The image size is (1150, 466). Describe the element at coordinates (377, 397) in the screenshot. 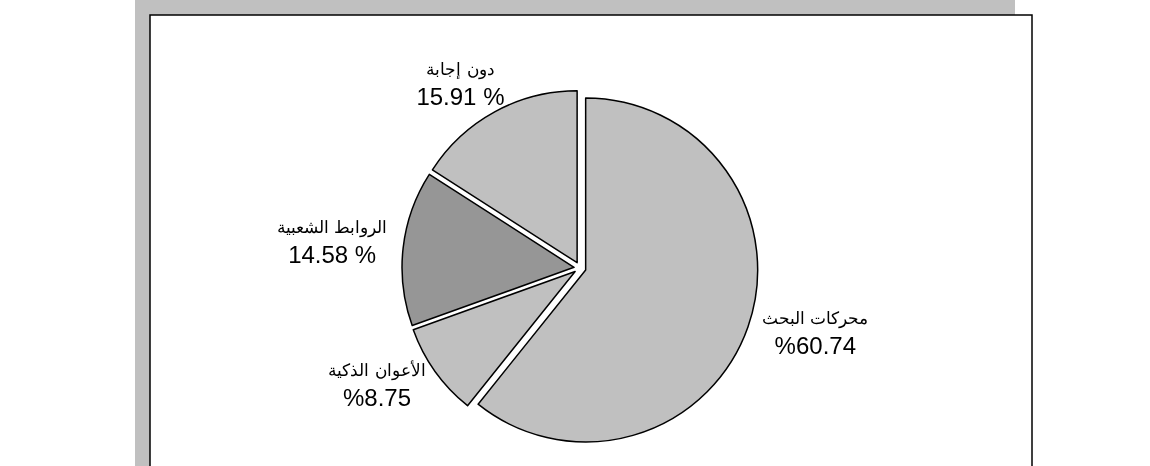

I see `data-label: %8.75` at that location.